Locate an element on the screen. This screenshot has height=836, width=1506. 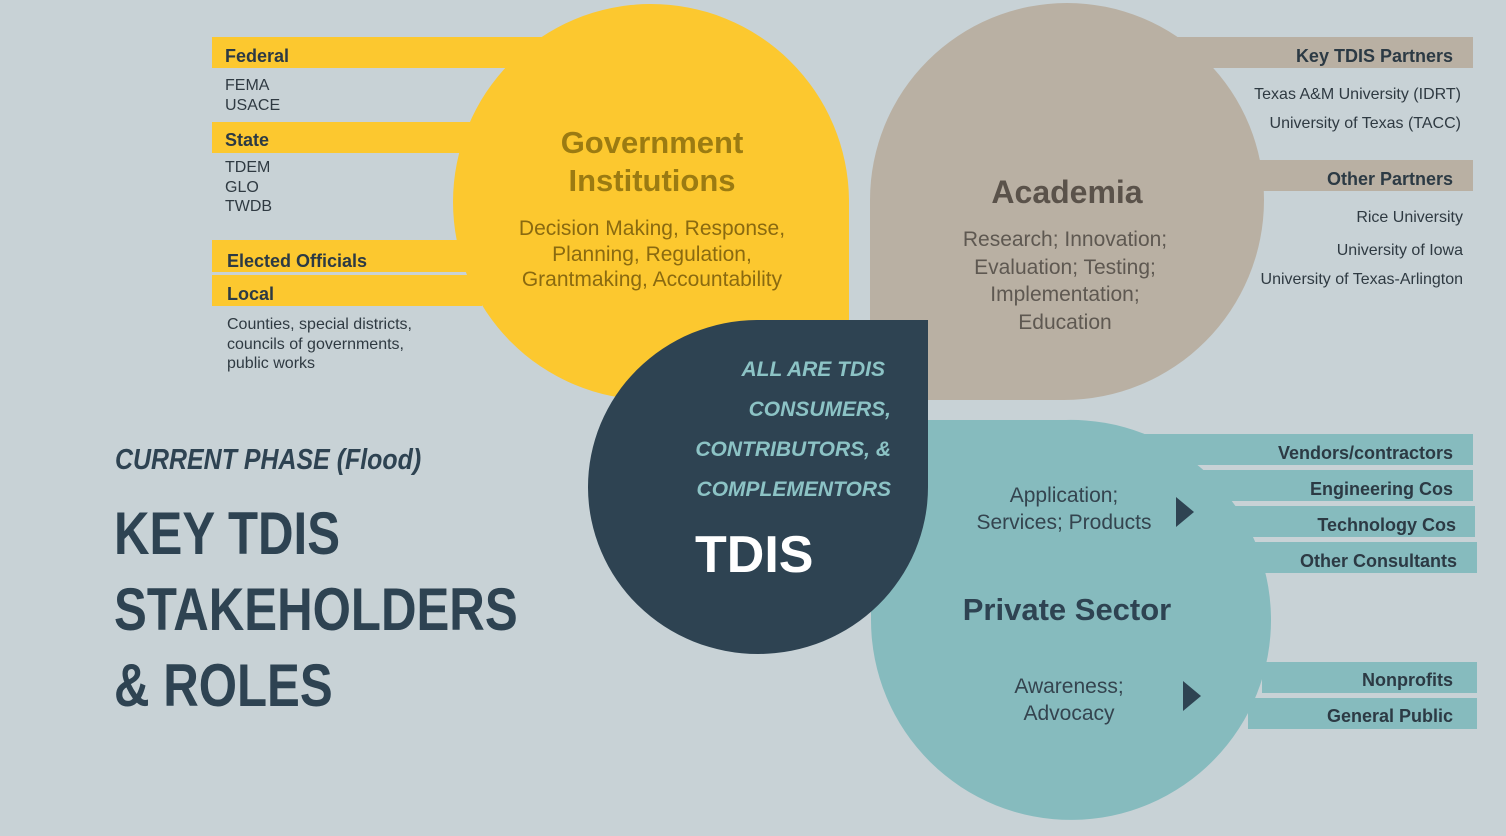
list-item: public works is located at coordinates (271, 363).